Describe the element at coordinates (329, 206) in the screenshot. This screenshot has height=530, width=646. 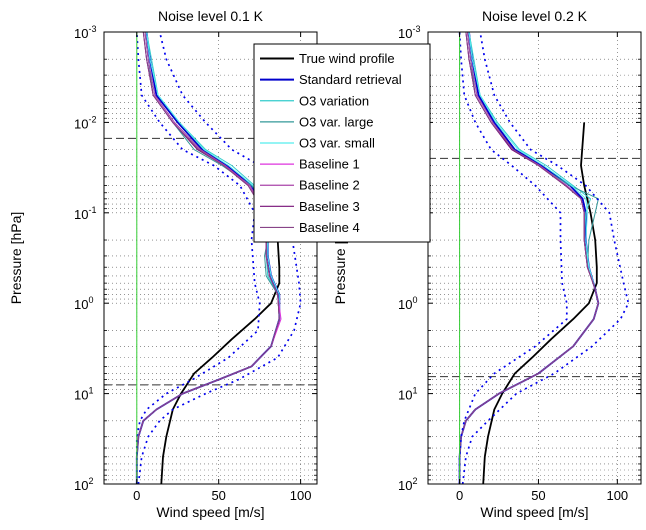
I see `legend-entry: Baseline 3` at that location.